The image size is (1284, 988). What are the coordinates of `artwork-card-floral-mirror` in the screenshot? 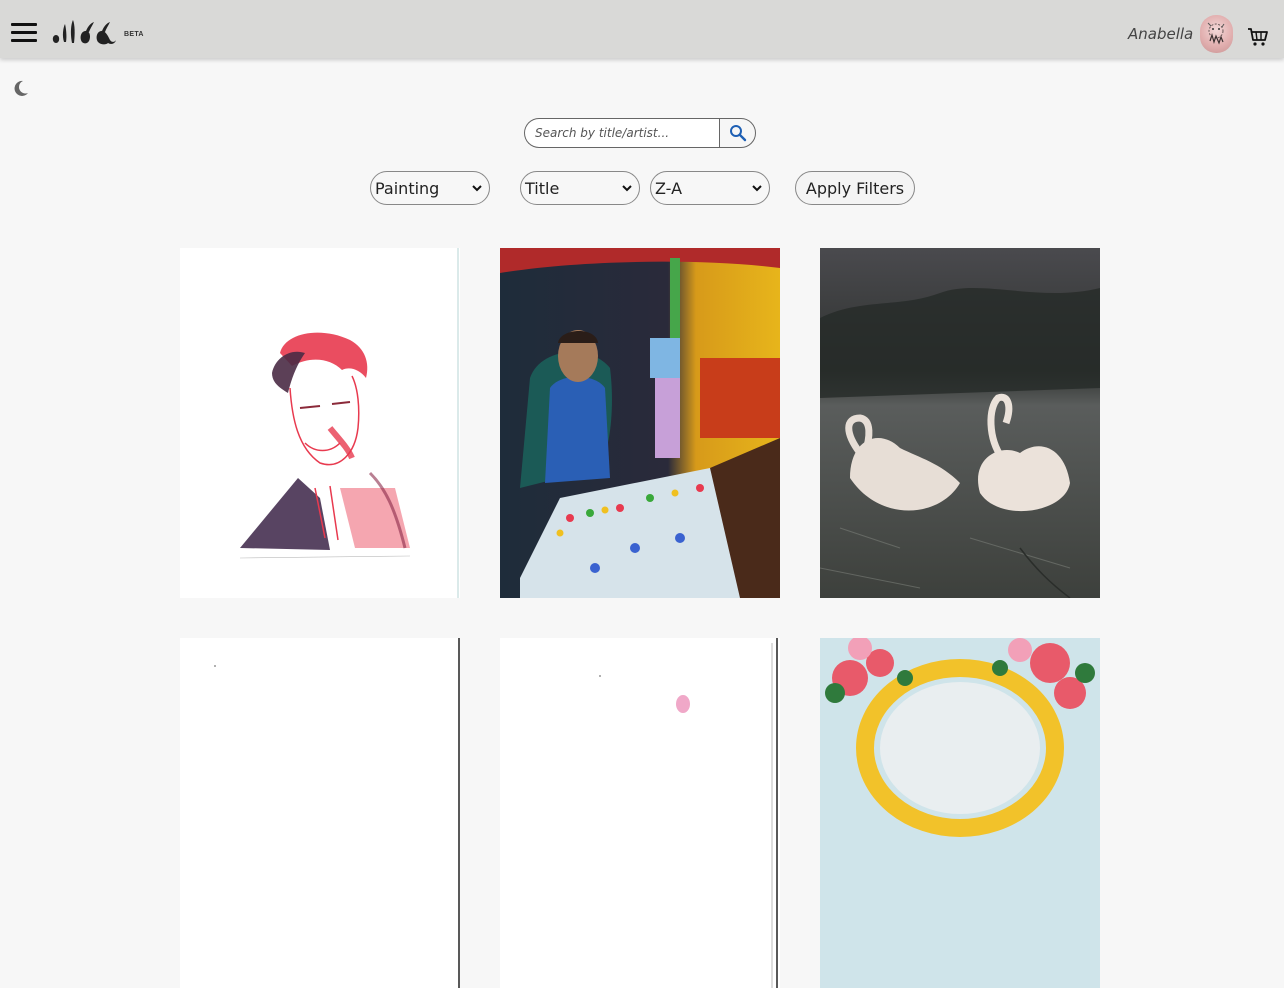 It's located at (960, 813).